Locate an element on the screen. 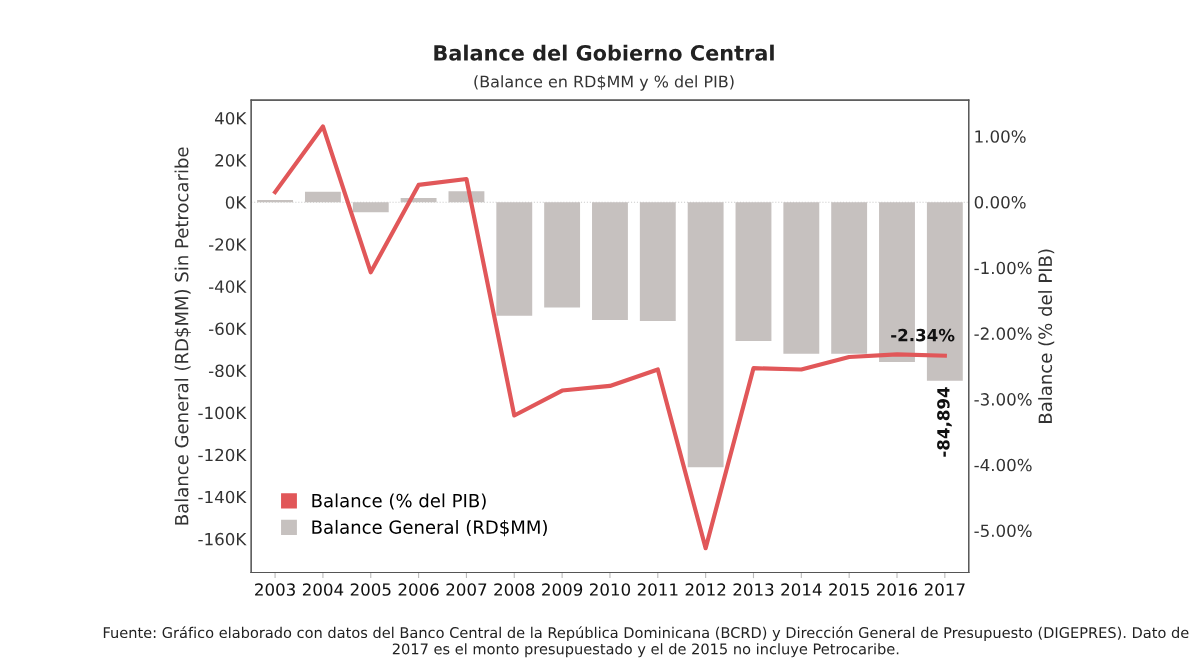  y-tick-label: -120K is located at coordinates (222, 455).